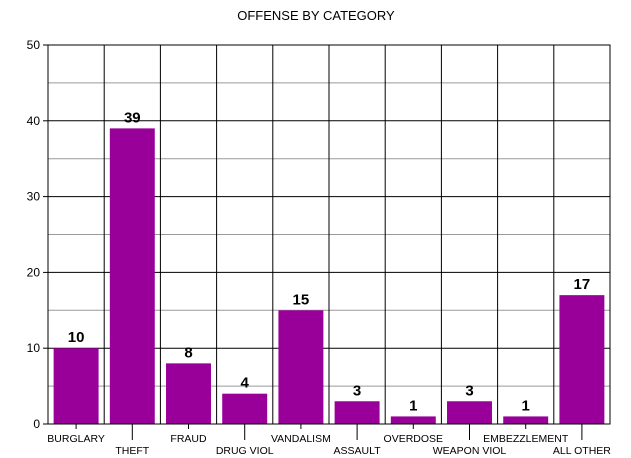  I want to click on x-tick-label: THEFT, so click(132, 451).